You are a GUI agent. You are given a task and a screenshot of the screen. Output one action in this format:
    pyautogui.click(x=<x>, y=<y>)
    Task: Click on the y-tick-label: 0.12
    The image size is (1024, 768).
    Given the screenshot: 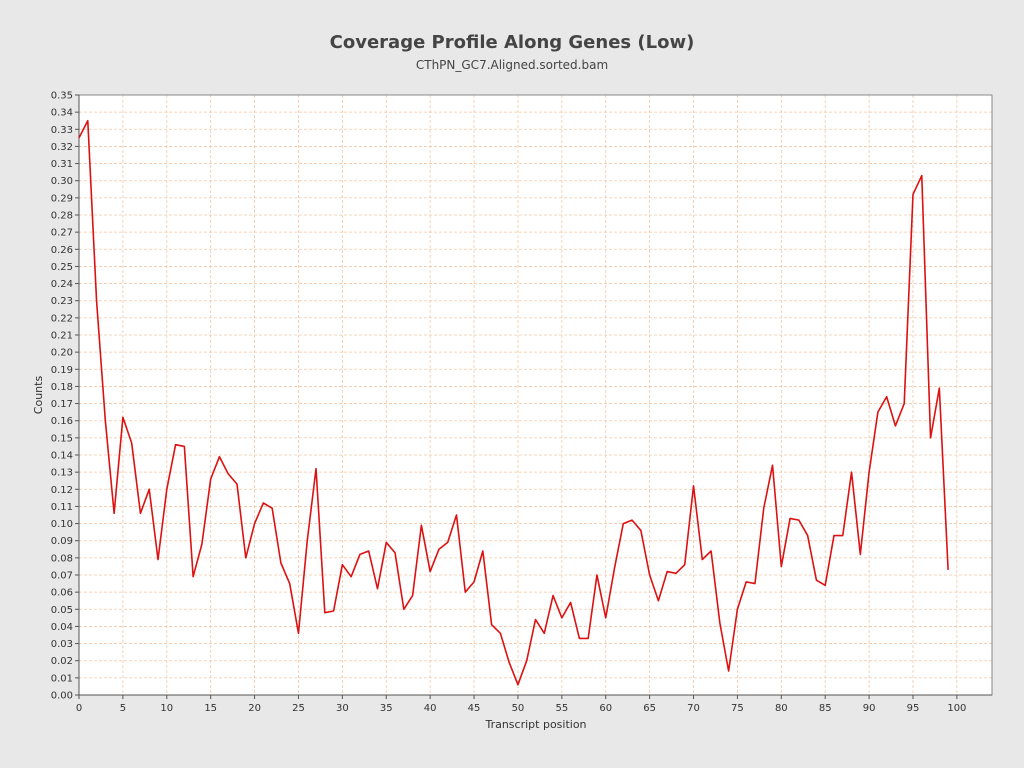 What is the action you would take?
    pyautogui.click(x=62, y=490)
    